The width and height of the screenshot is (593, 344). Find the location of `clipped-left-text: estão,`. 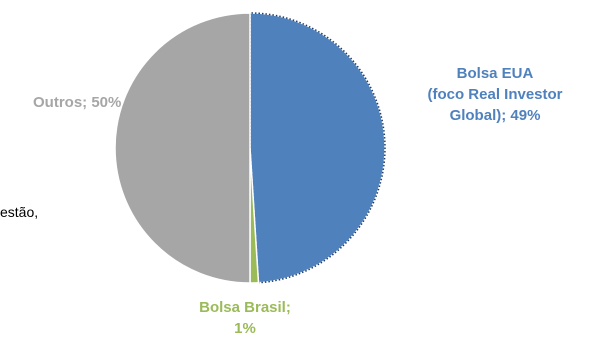

clipped-left-text: estão, is located at coordinates (19, 212).